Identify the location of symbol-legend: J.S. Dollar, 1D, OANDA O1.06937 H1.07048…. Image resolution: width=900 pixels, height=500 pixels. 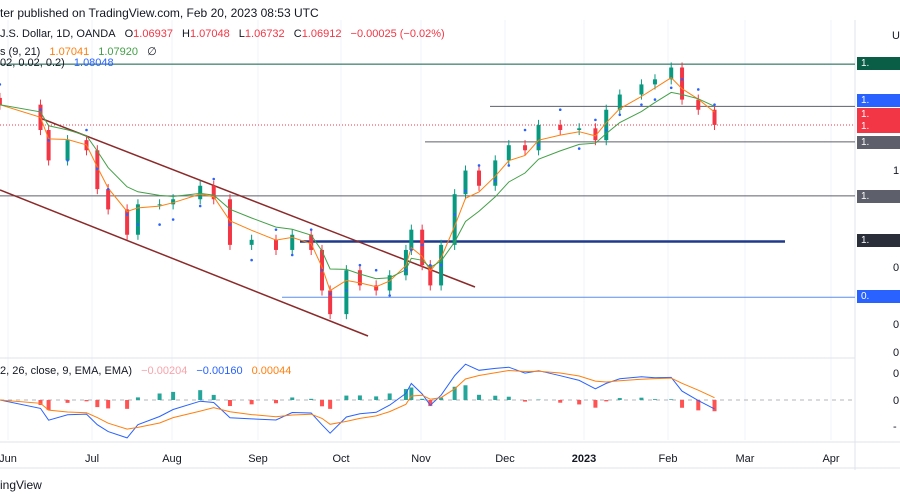
(225, 34).